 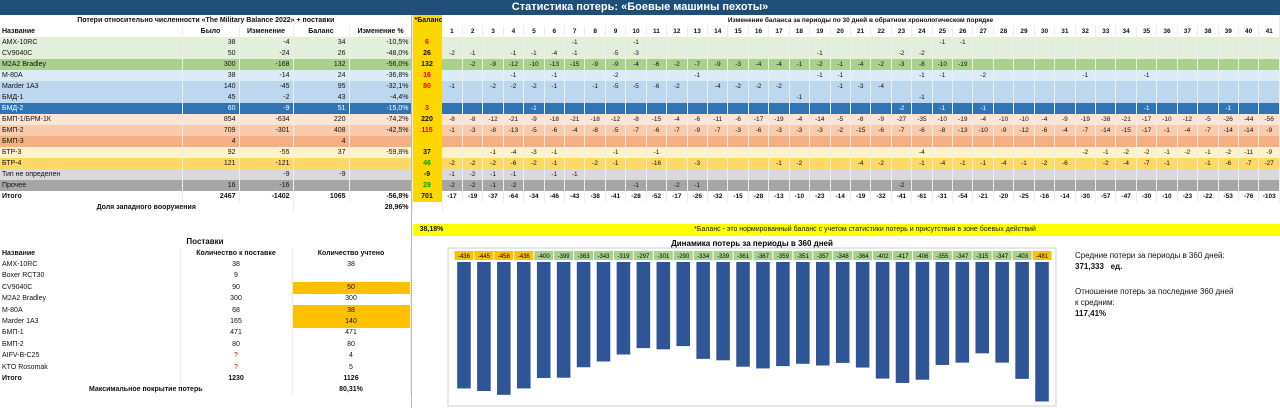 I want to click on period-cell: -9, so click(x=534, y=119).